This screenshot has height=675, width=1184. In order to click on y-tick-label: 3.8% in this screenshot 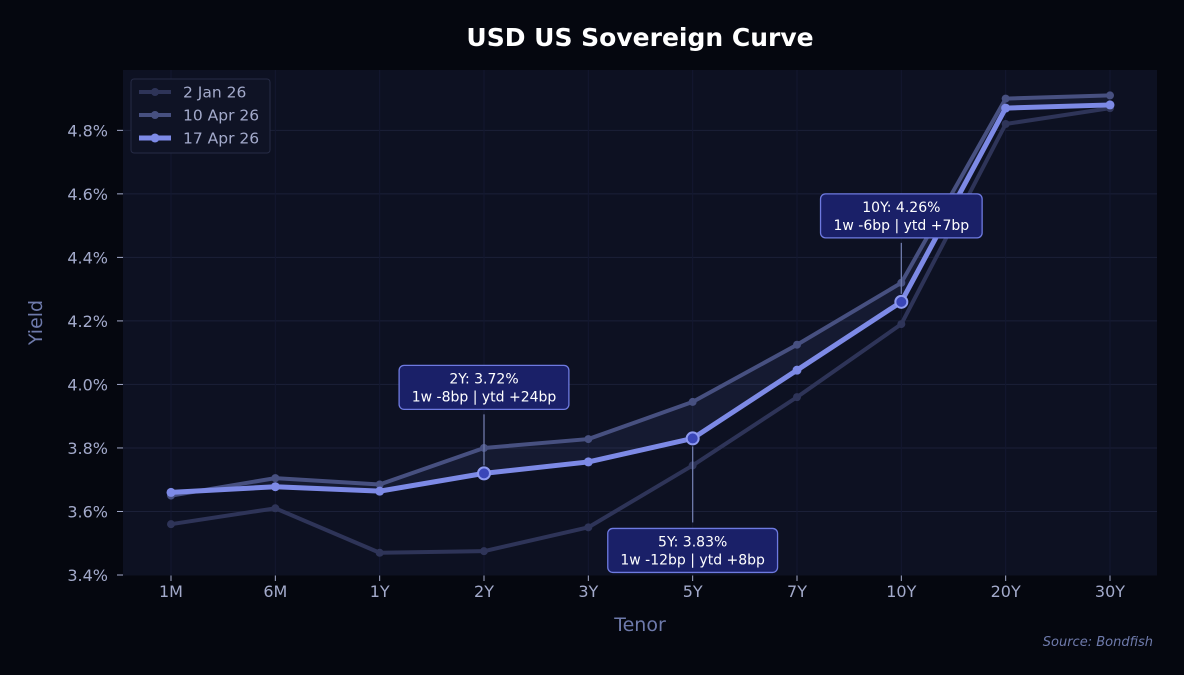, I will do `click(87, 448)`.